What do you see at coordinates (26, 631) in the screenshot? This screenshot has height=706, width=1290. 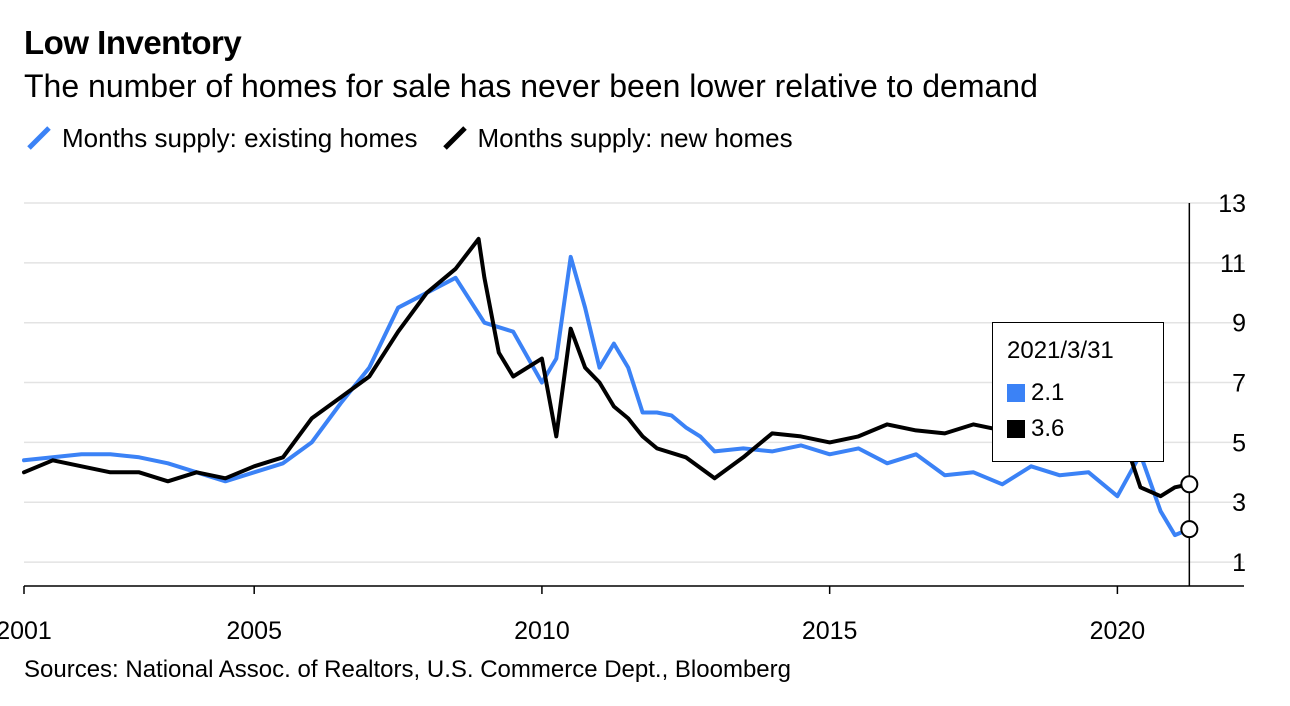 I see `x-tick-label-2001: 2001` at bounding box center [26, 631].